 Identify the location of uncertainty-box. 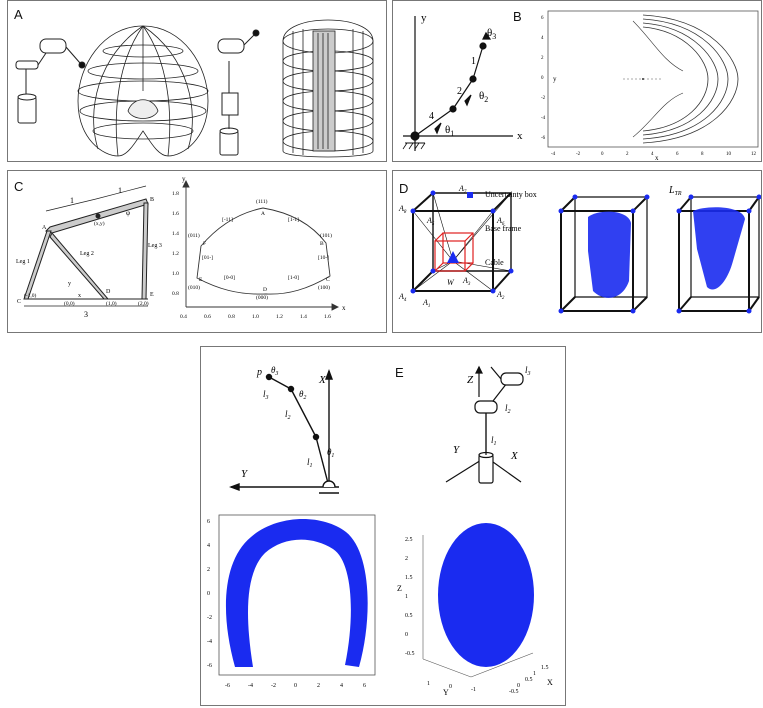
(454, 252).